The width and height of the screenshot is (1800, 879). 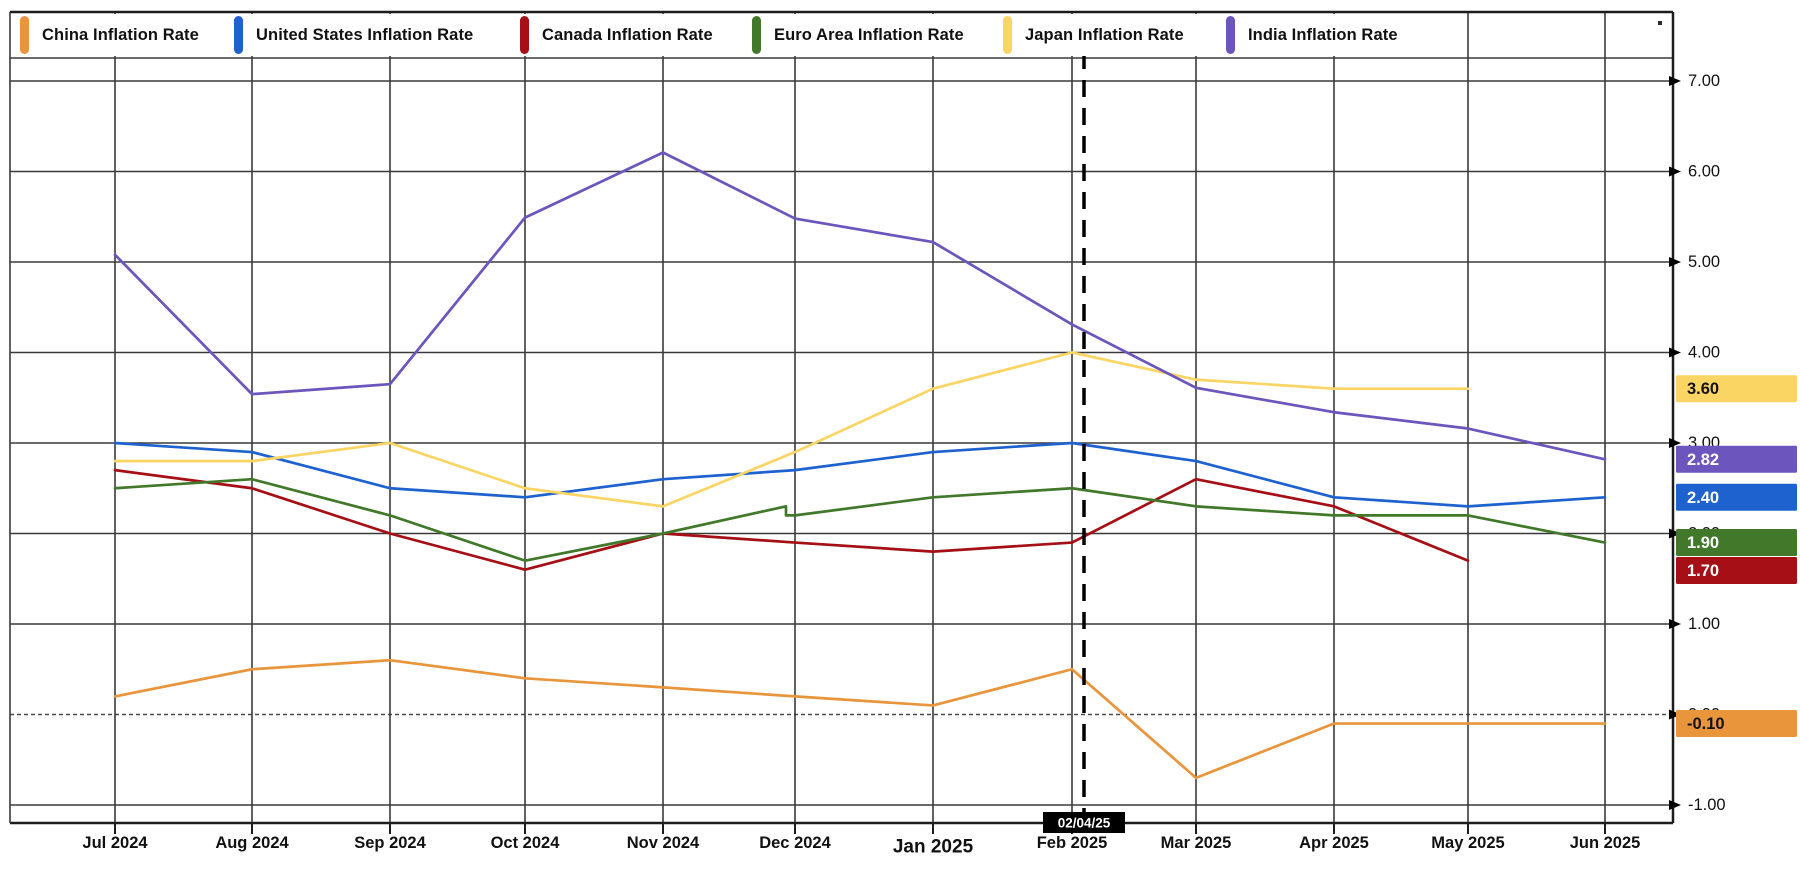 What do you see at coordinates (1704, 262) in the screenshot?
I see `y-tick-label-5.00: 5.00` at bounding box center [1704, 262].